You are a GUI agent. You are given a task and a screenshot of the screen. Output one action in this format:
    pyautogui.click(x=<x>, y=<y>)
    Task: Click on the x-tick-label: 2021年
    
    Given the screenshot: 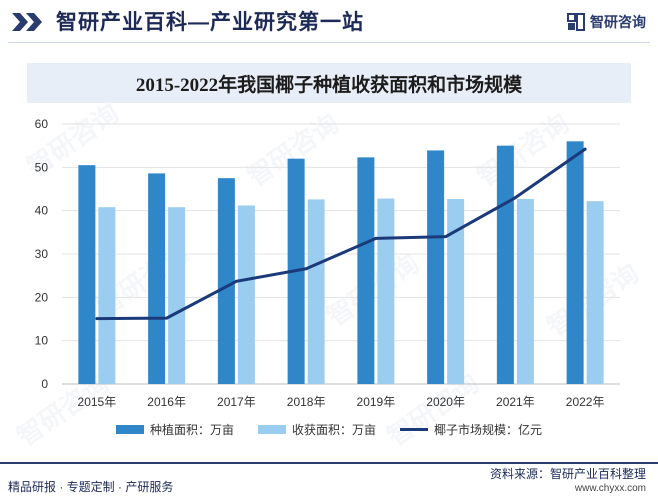 What is the action you would take?
    pyautogui.click(x=515, y=402)
    